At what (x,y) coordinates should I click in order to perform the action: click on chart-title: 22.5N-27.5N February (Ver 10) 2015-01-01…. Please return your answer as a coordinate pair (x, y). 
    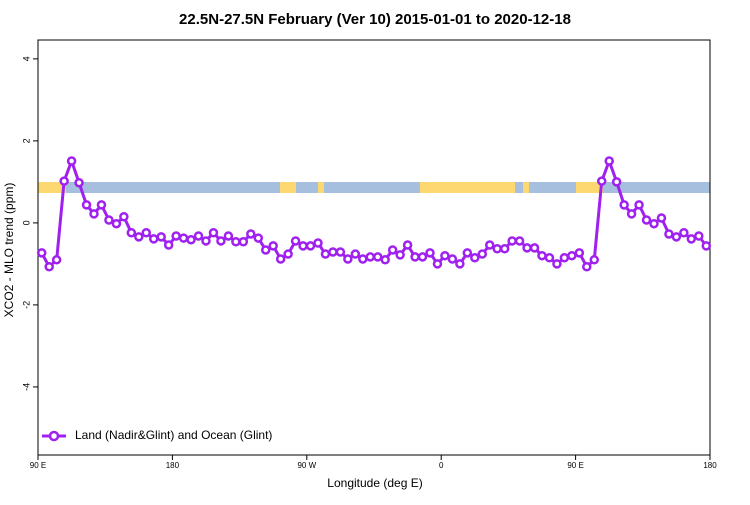
    Looking at the image, I should click on (375, 19).